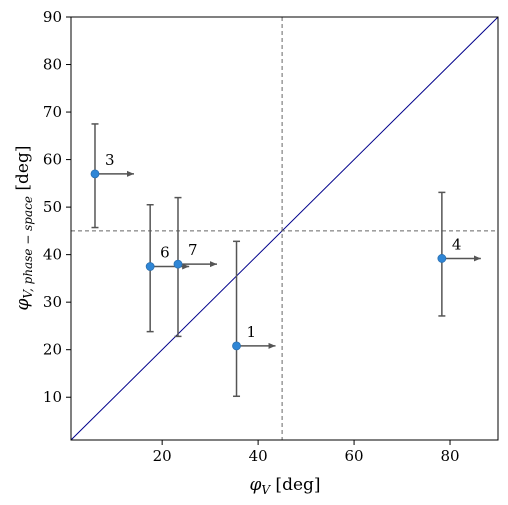 The image size is (508, 505). I want to click on y-tick-label: 60, so click(52, 160).